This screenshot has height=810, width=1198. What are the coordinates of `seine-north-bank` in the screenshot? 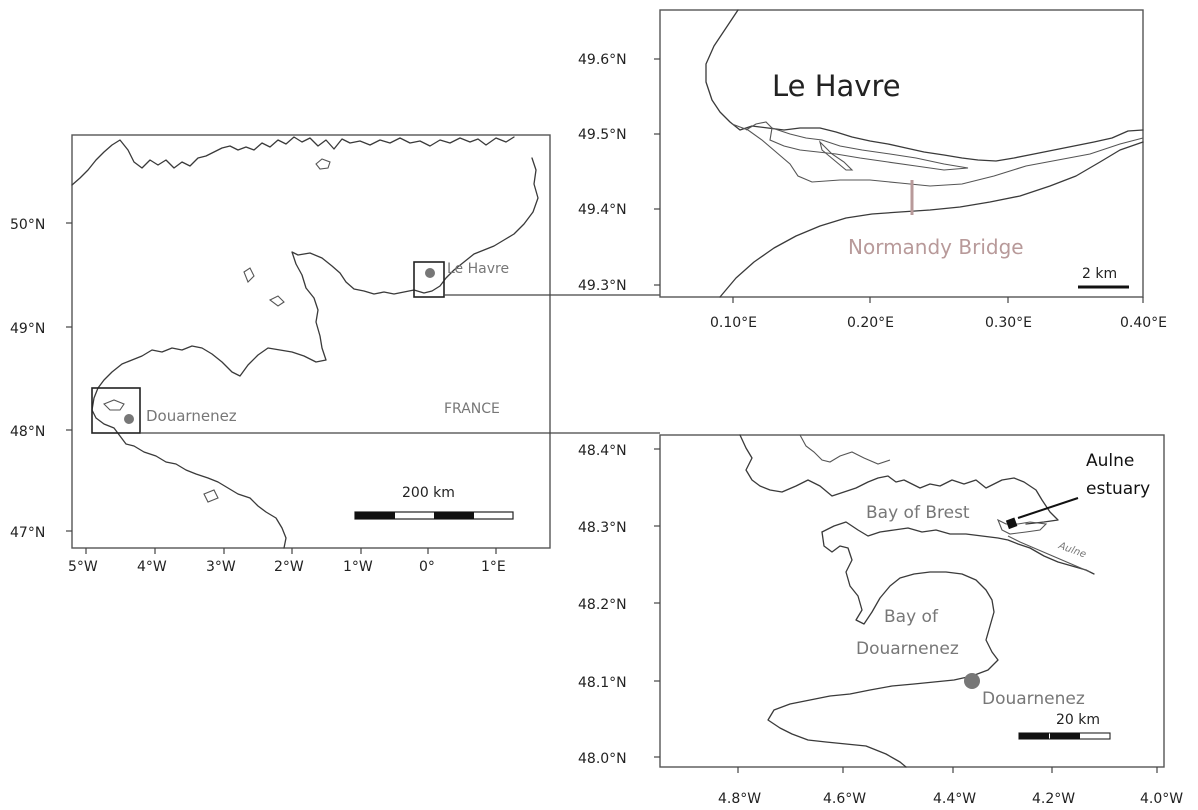 It's located at (924, 85).